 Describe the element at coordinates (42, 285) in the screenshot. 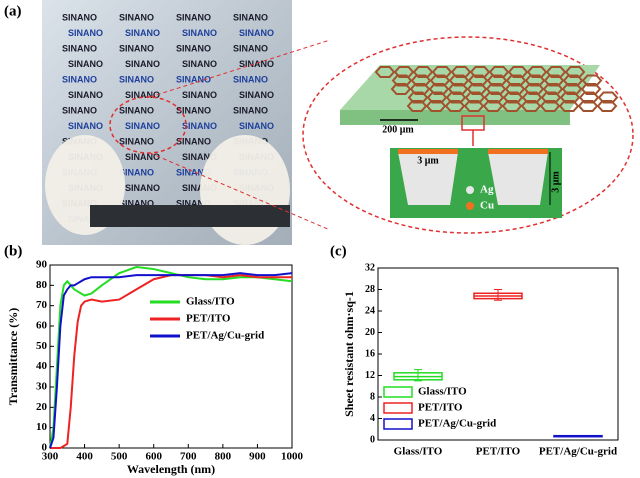

I see `y-tick-label: 80` at that location.